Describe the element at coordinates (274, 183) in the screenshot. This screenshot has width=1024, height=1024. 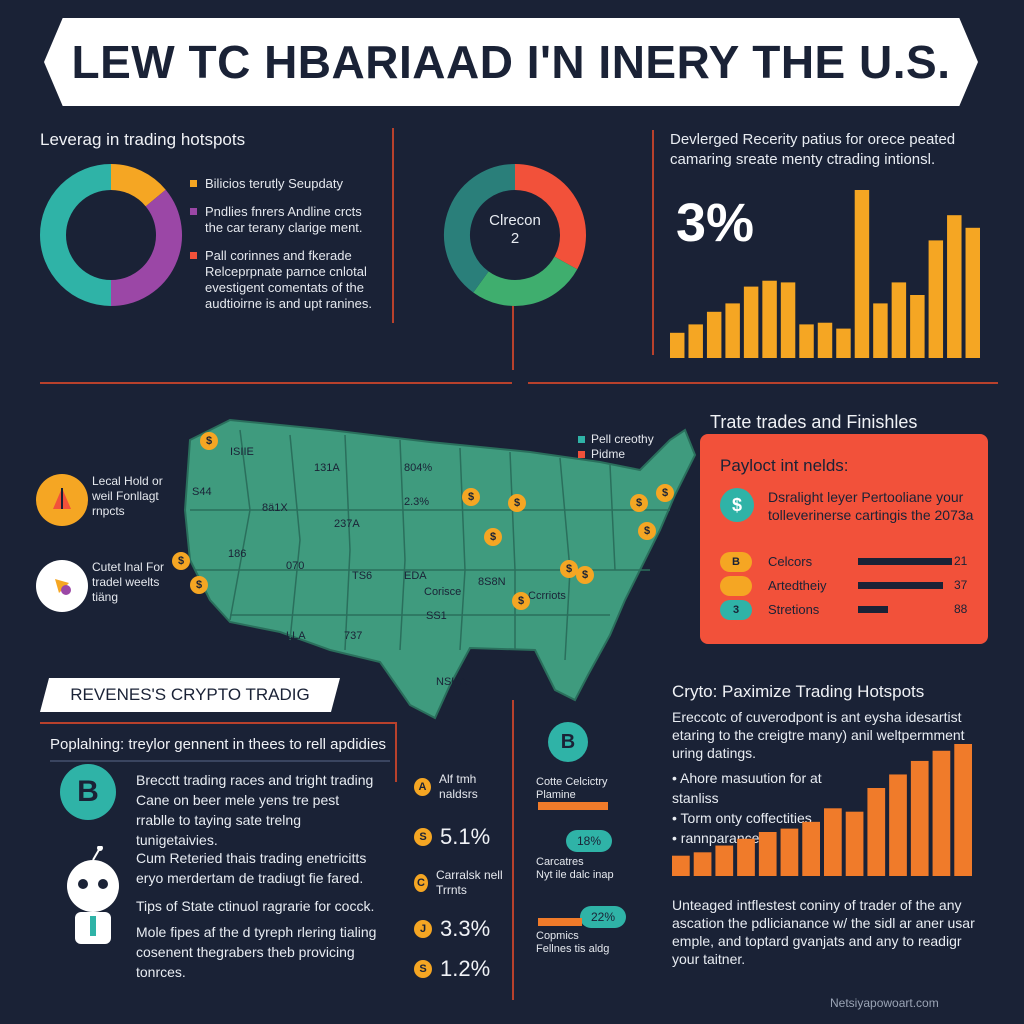
I see `legend-label: Bilicios terutly Seupdaty` at that location.